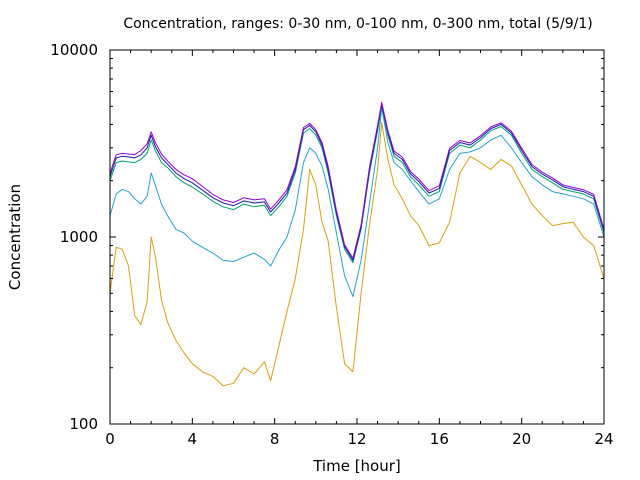 This screenshot has height=480, width=640. Describe the element at coordinates (79, 237) in the screenshot. I see `y-tick-label: 1000` at that location.